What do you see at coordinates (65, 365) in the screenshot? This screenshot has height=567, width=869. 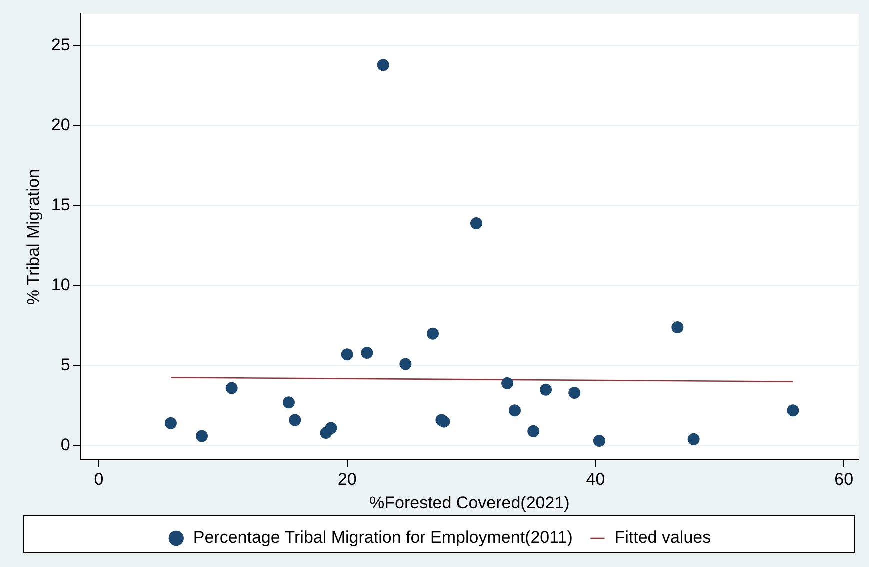 I see `y-tick-label: 5` at bounding box center [65, 365].